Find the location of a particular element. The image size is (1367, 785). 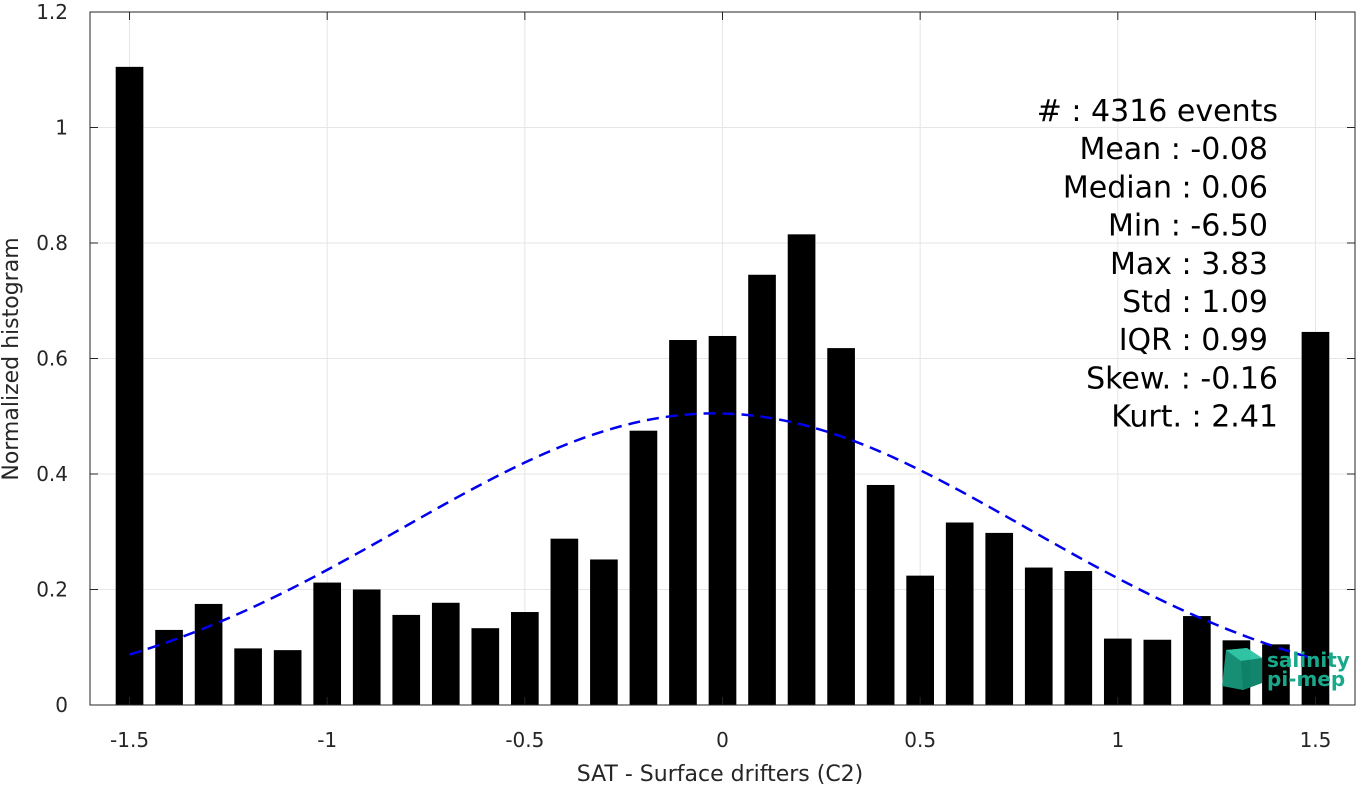

y-tick-label: 1.2 is located at coordinates (52, 12).